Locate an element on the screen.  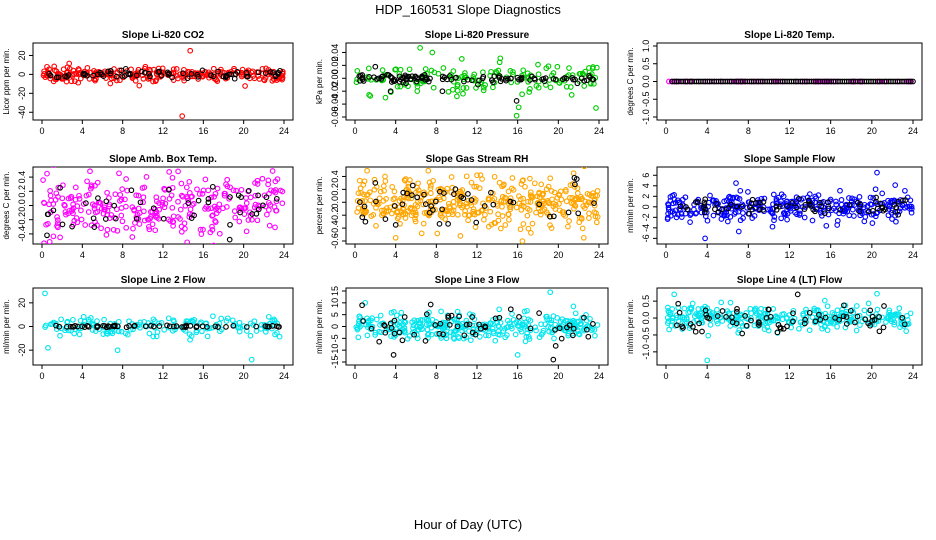
panel-title: Slope Li-820 Temp. is located at coordinates (789, 35).